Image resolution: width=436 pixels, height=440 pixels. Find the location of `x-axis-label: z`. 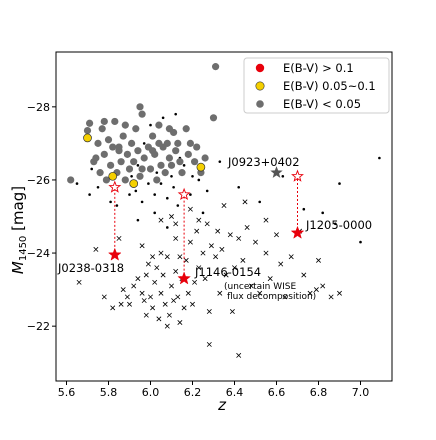

x-axis-label: z is located at coordinates (222, 405).